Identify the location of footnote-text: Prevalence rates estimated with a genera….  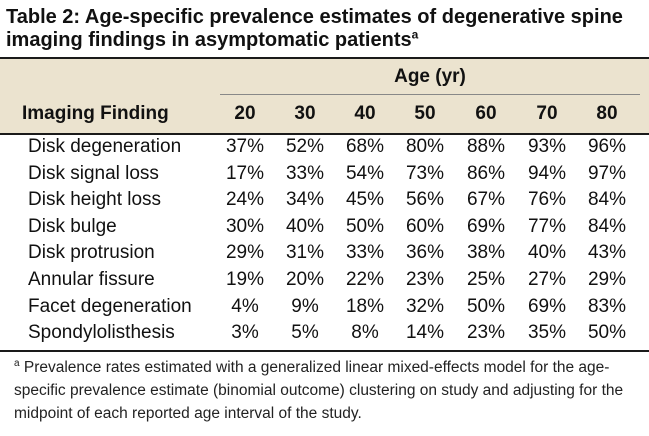
(319, 390).